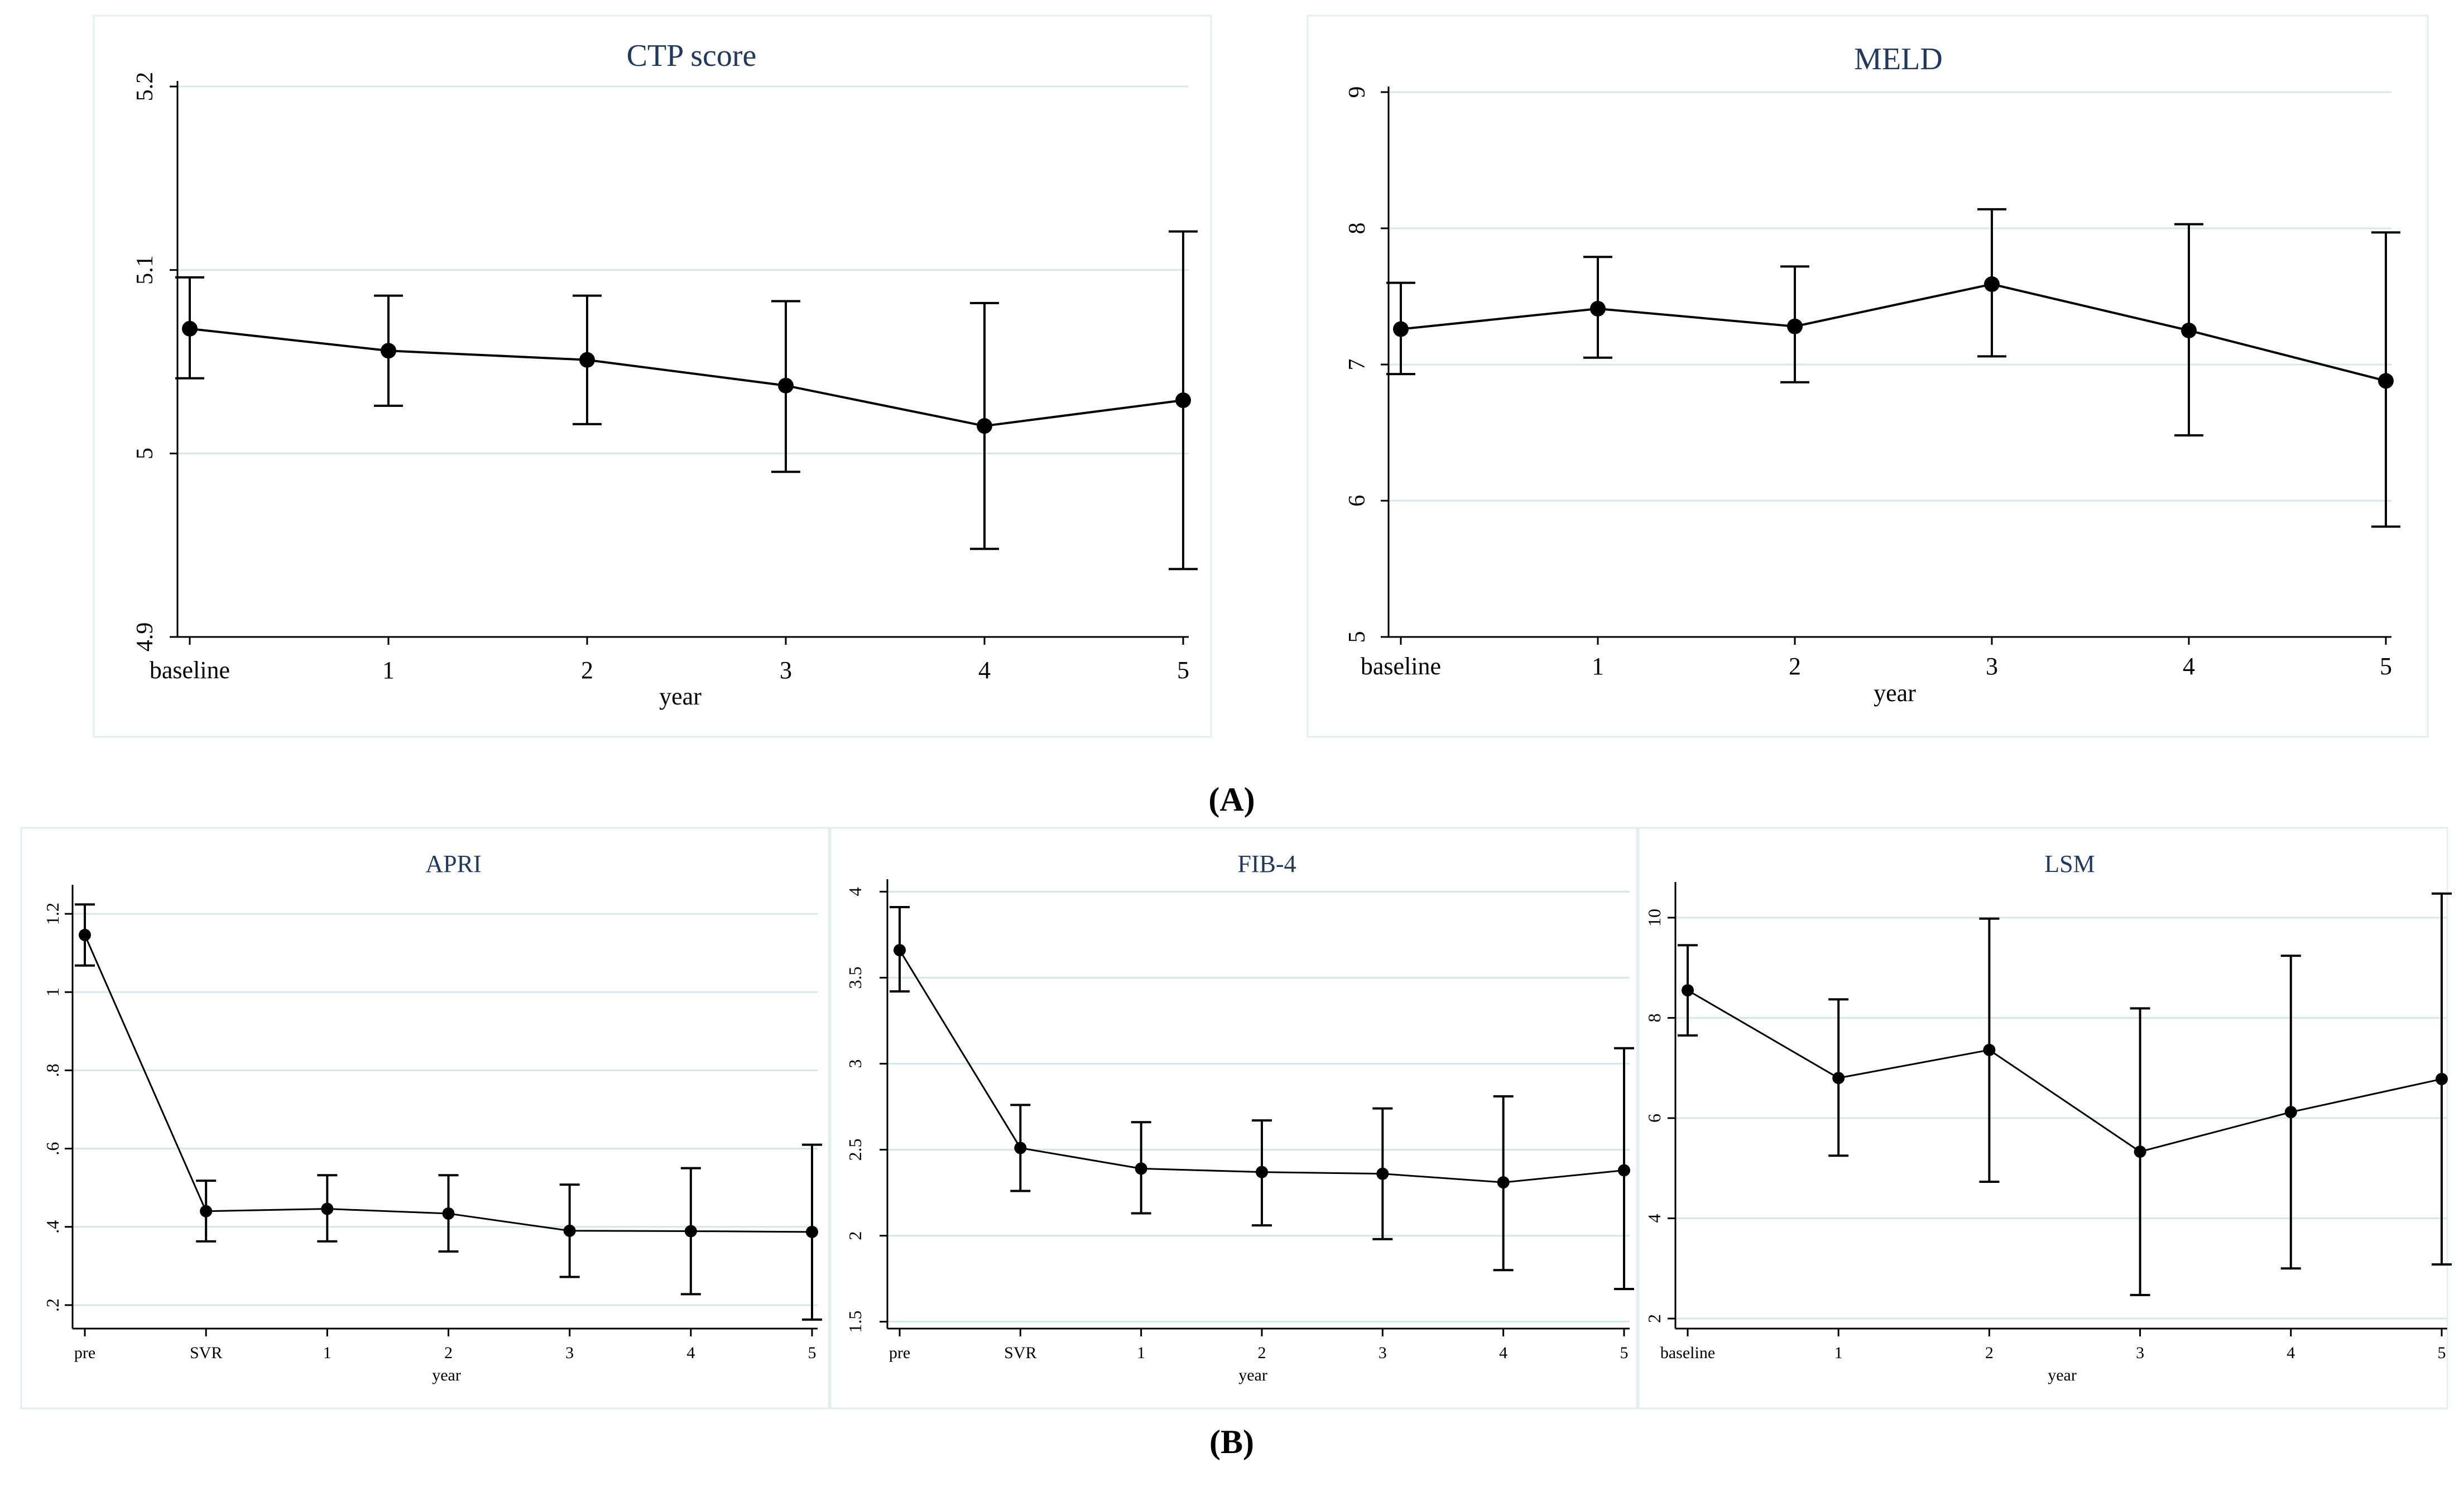 The width and height of the screenshot is (2464, 1486). What do you see at coordinates (692, 56) in the screenshot?
I see `chart-title: CTP score` at bounding box center [692, 56].